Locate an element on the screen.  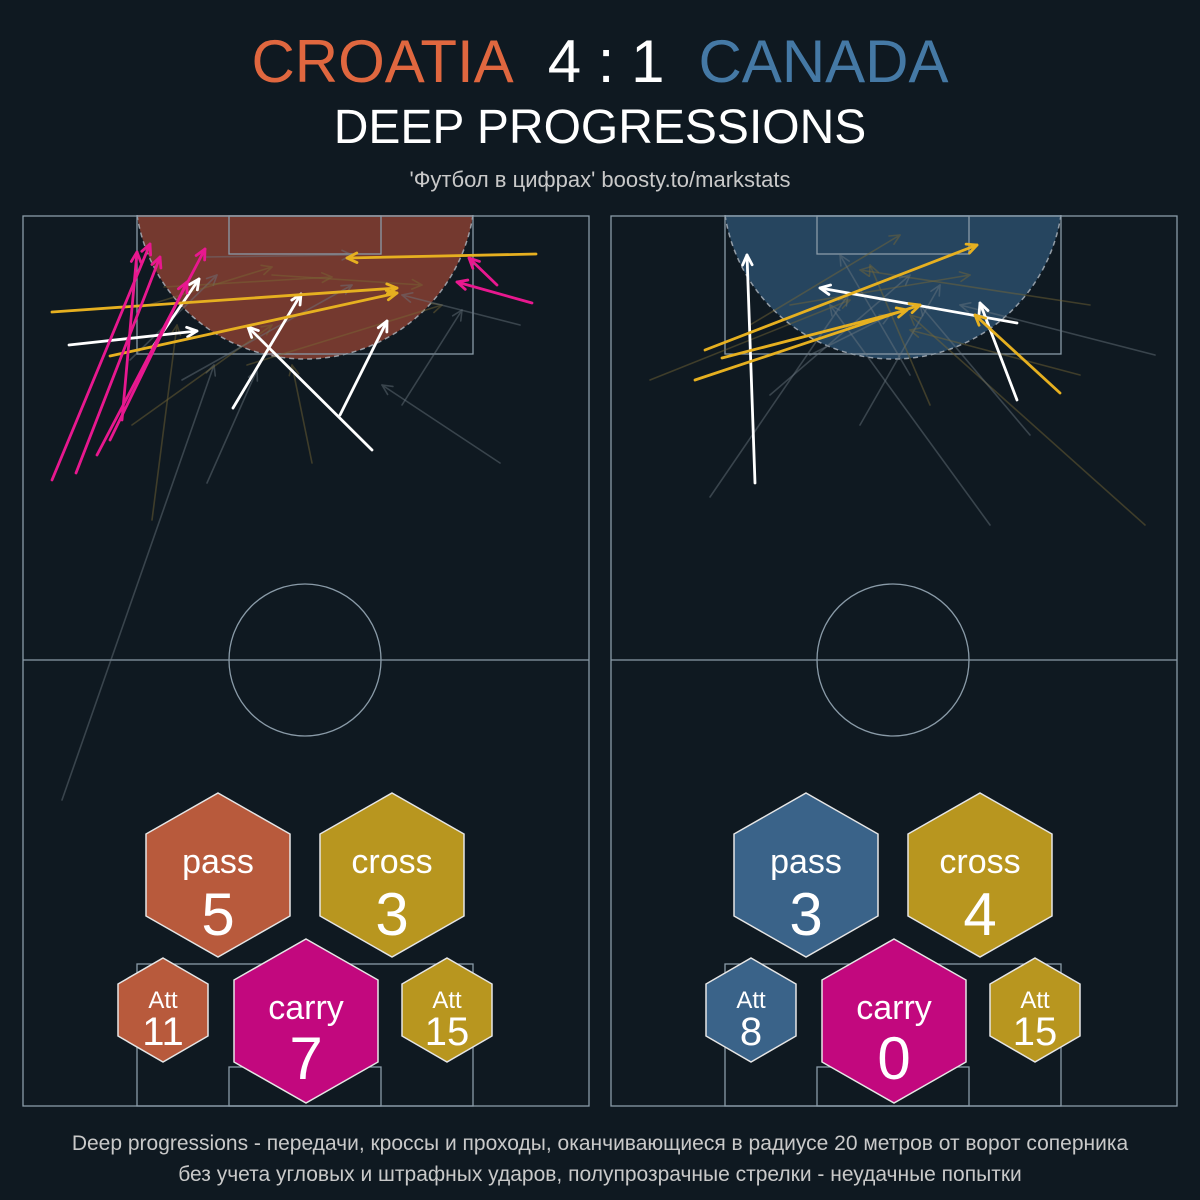
away-failed-arrow-4-head is located at coordinates (844, 303).